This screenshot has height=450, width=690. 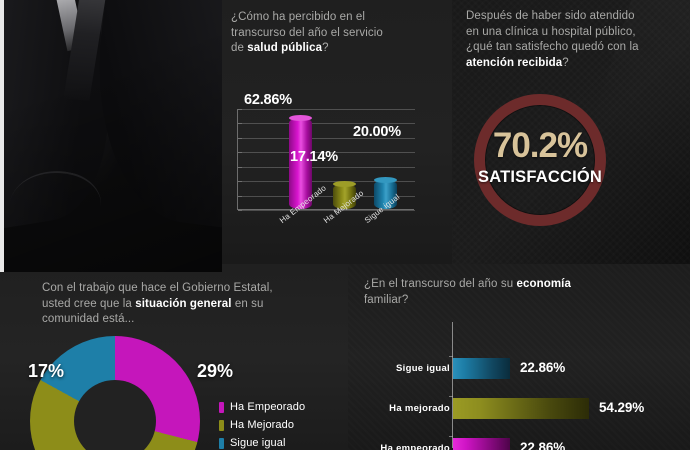 What do you see at coordinates (337, 222) in the screenshot?
I see `chart-category-labels: Ha Empeorado Ha Mejorado Sigue igual` at bounding box center [337, 222].